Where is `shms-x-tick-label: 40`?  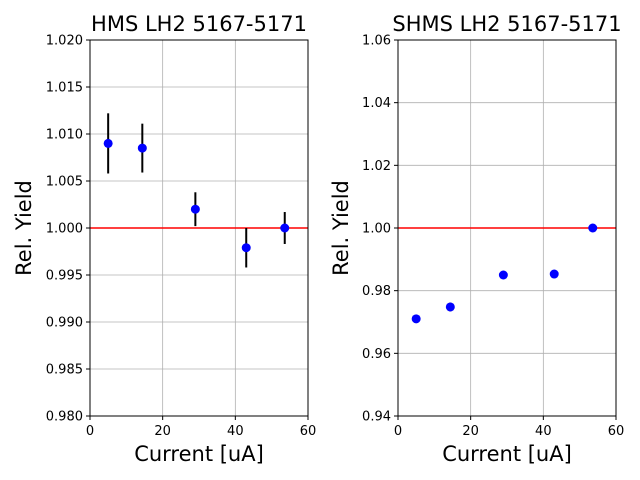
shms-x-tick-label: 40 is located at coordinates (543, 431).